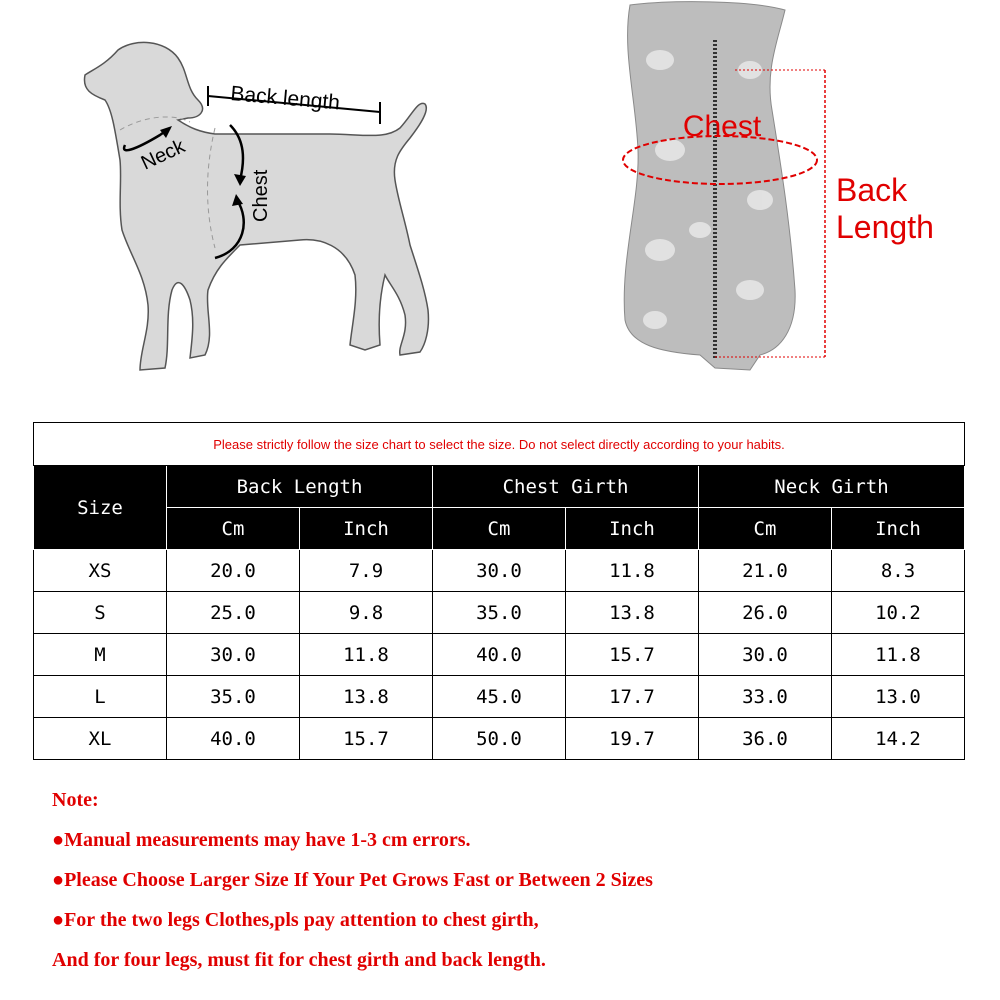 This screenshot has height=1000, width=1000. Describe the element at coordinates (765, 696) in the screenshot. I see `measurement-cell: 33.0` at that location.